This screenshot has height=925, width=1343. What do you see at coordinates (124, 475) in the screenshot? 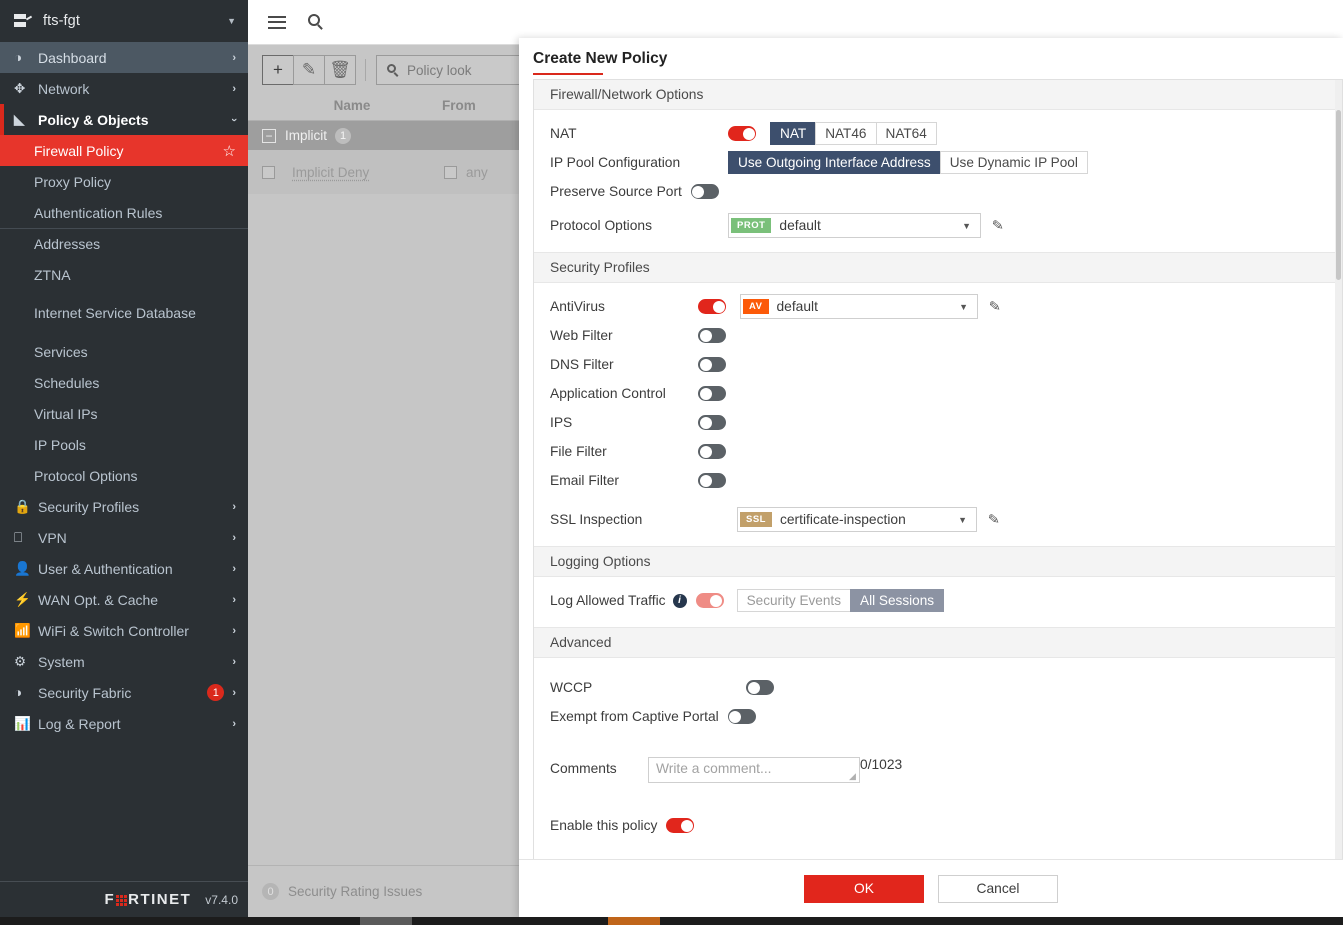
I see `sidebar-item-protocol-options: Protocol Options` at bounding box center [124, 475].